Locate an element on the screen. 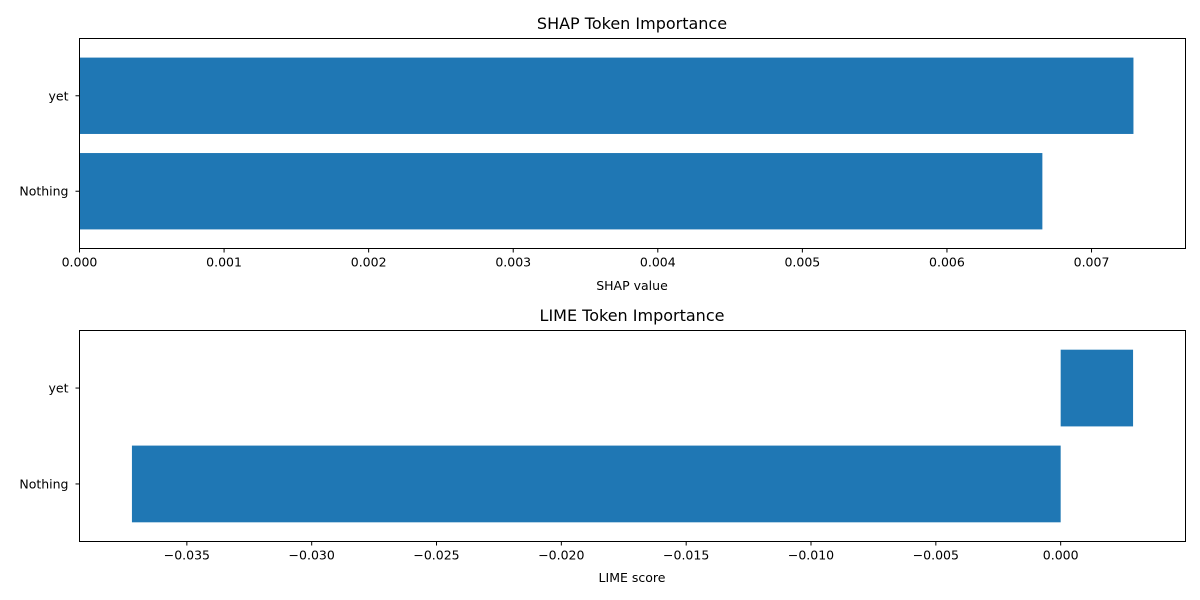 This screenshot has height=600, width=1200. lime-x-tick-label: −0.035 is located at coordinates (187, 555).